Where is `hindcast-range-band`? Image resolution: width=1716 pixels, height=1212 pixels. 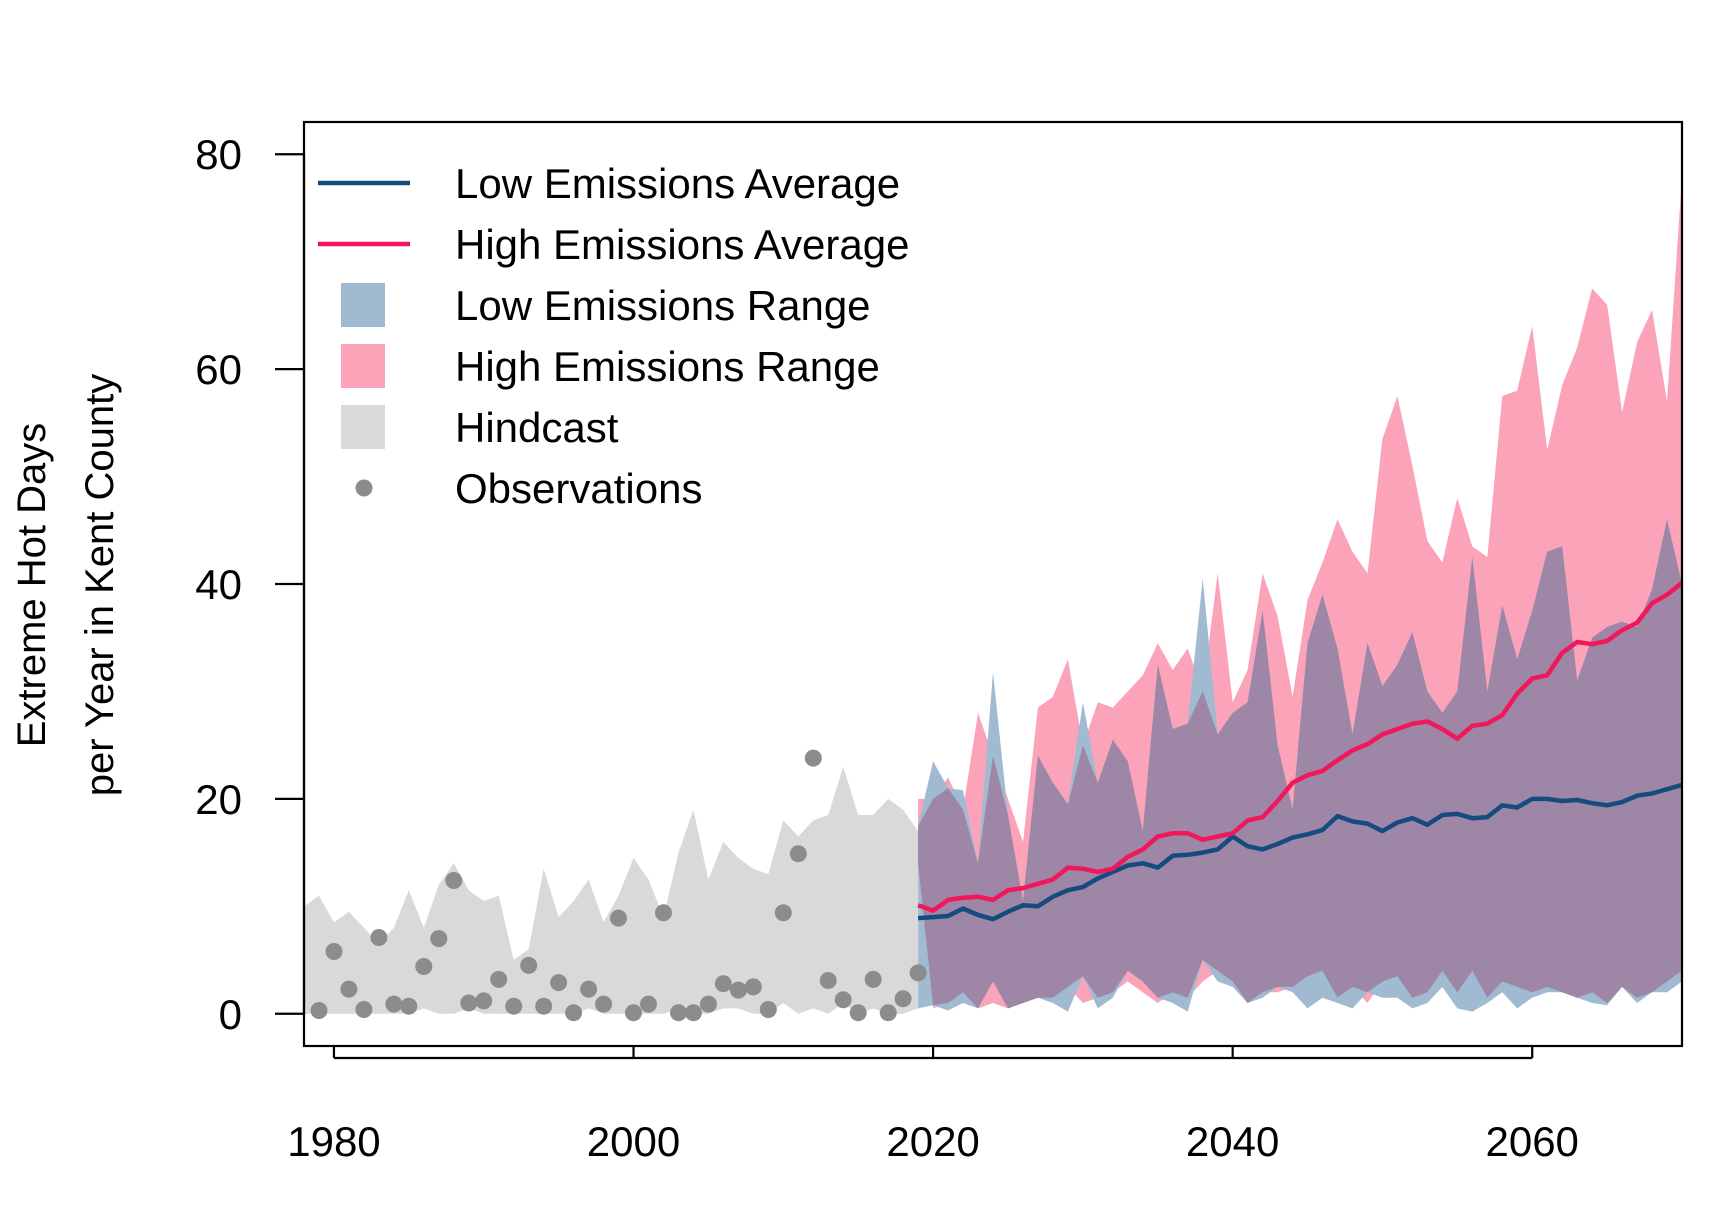 hindcast-range-band is located at coordinates (611, 890).